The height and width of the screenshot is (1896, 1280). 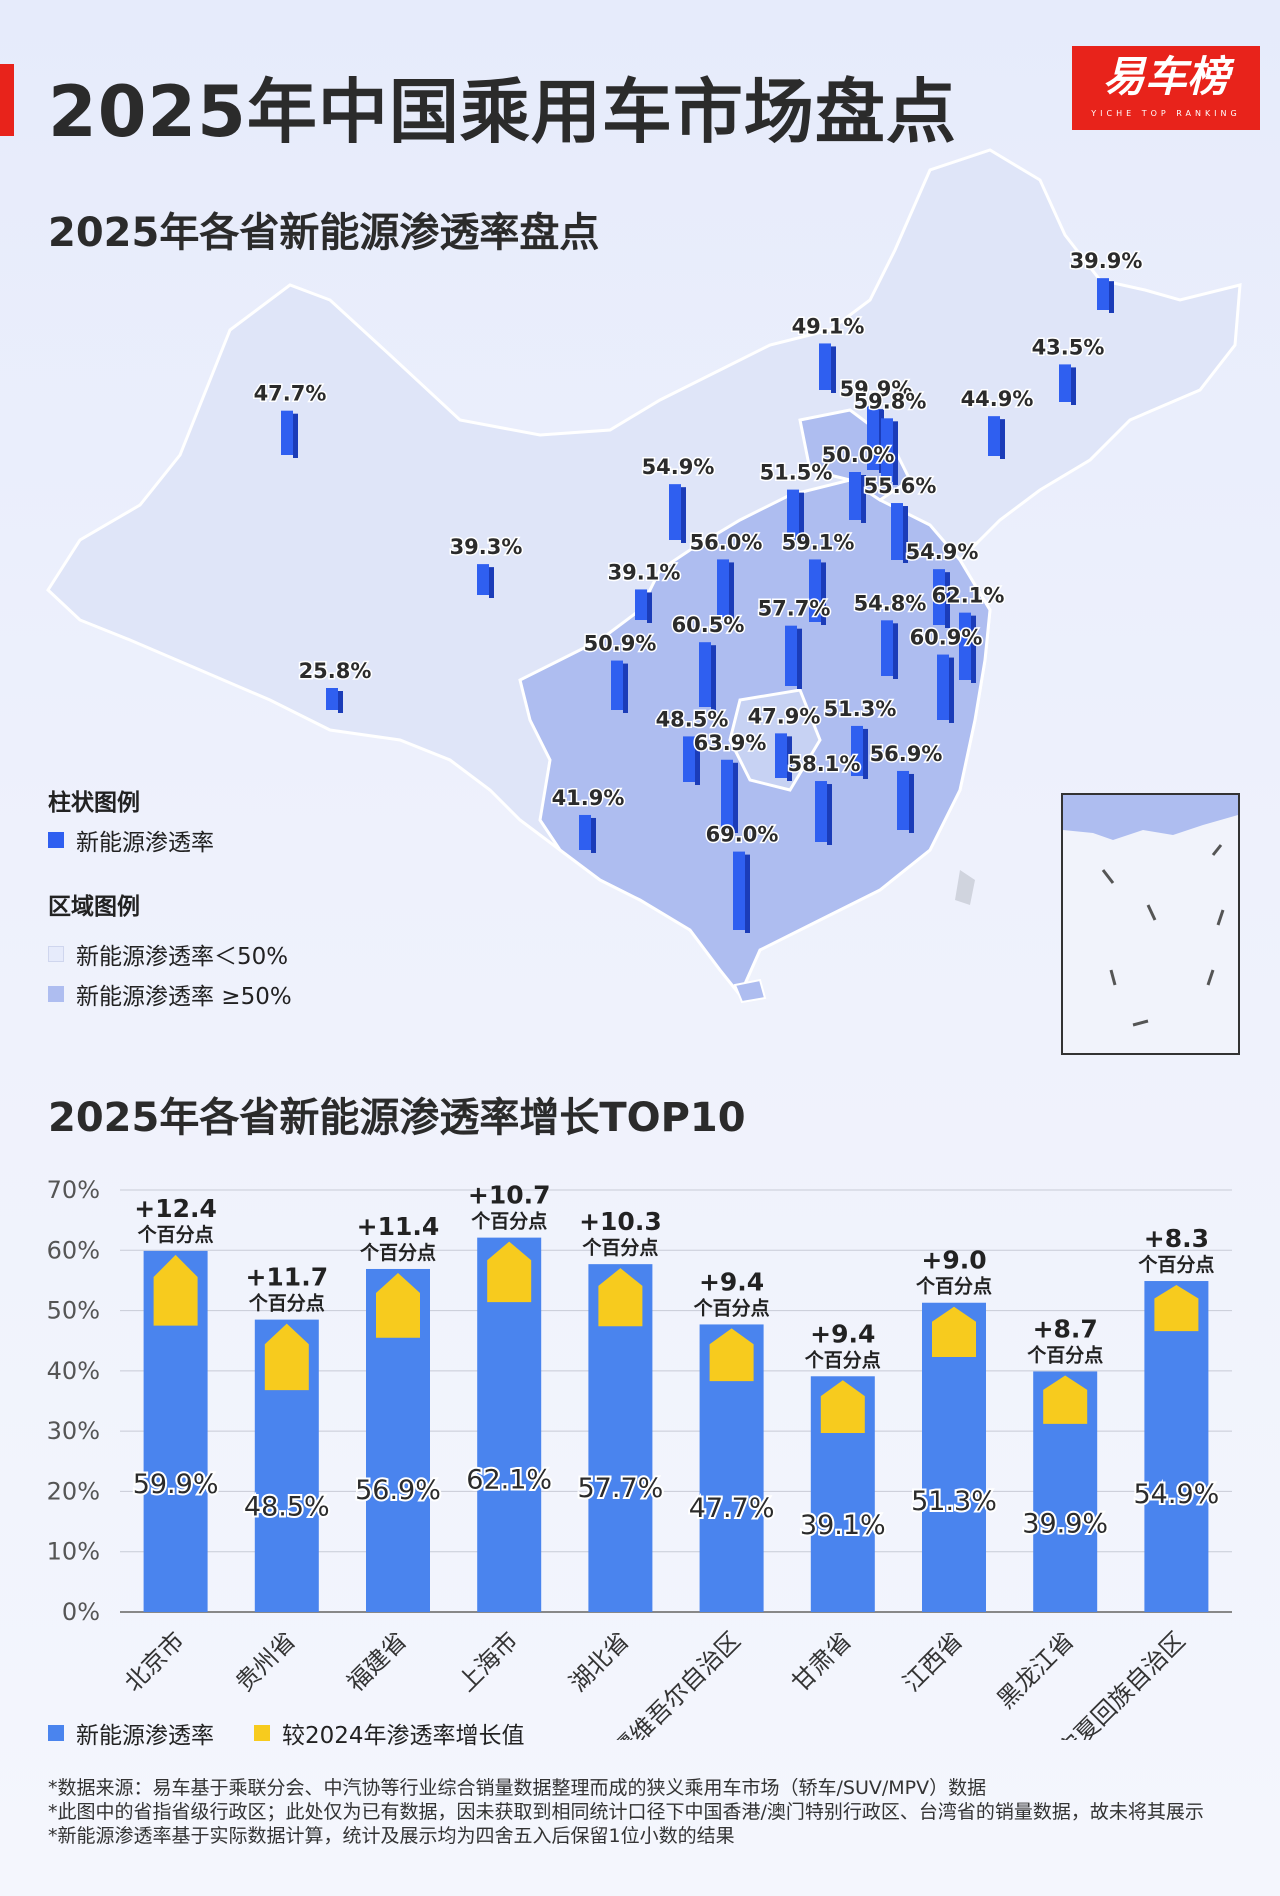 I want to click on map-value-label: 56.0%, so click(x=726, y=542).